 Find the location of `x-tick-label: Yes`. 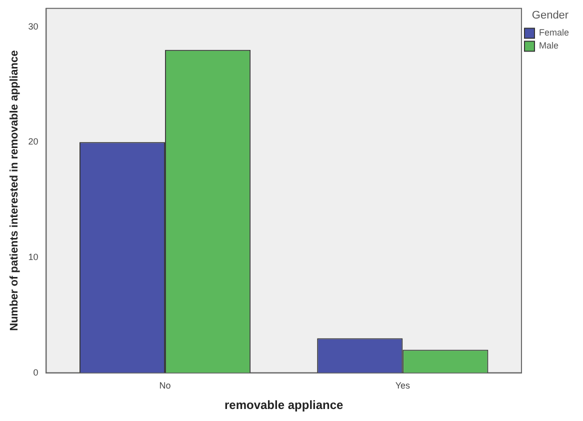

x-tick-label: Yes is located at coordinates (403, 385).